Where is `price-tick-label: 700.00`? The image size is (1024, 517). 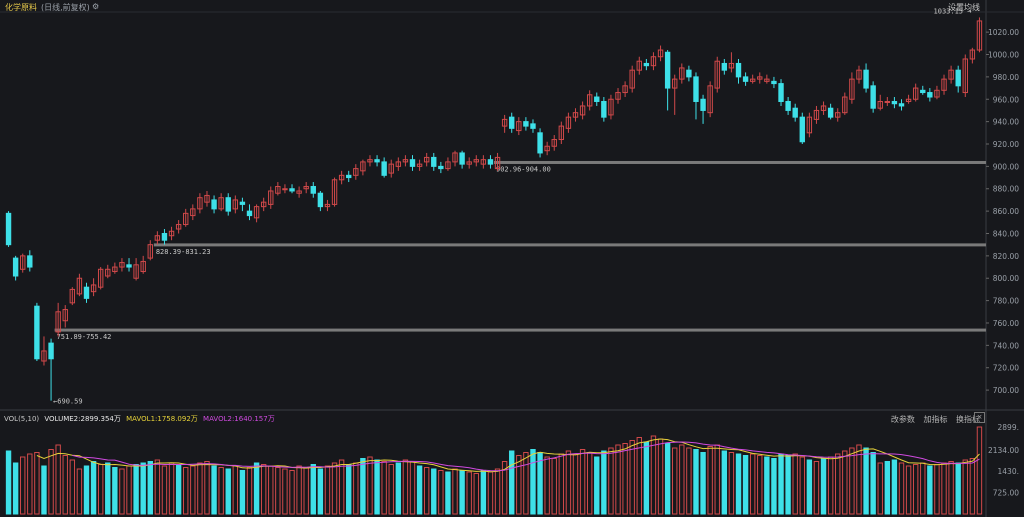 price-tick-label: 700.00 is located at coordinates (1006, 390).